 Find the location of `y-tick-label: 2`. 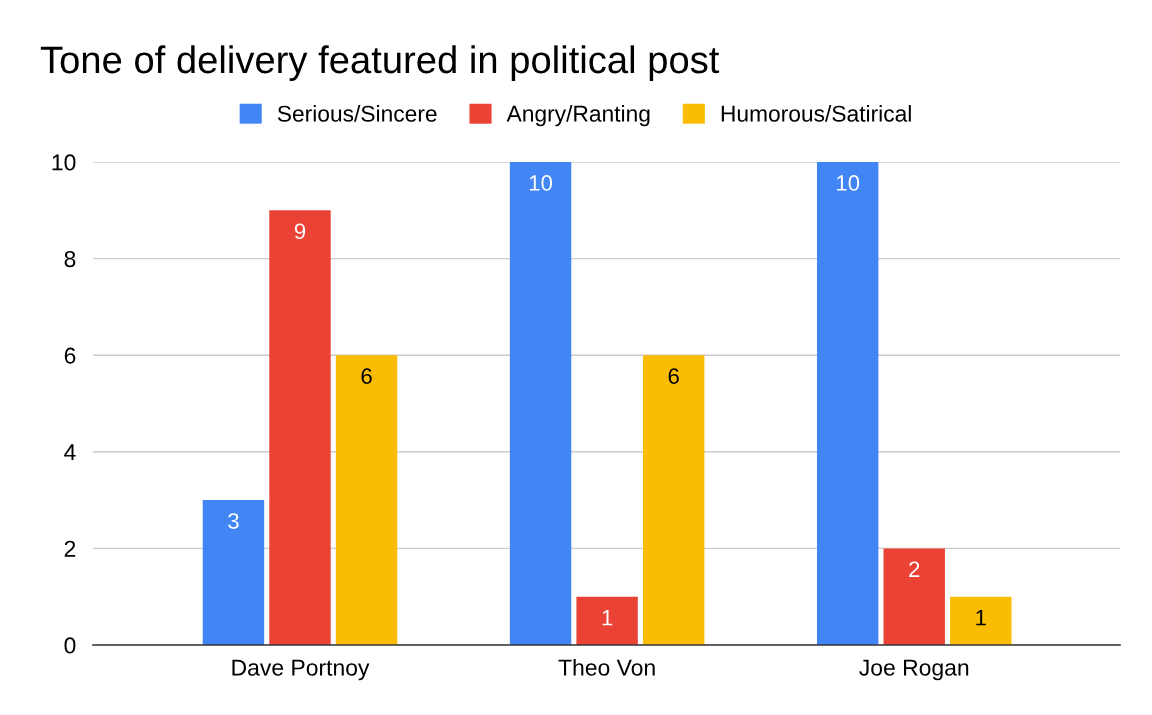

y-tick-label: 2 is located at coordinates (70, 548).